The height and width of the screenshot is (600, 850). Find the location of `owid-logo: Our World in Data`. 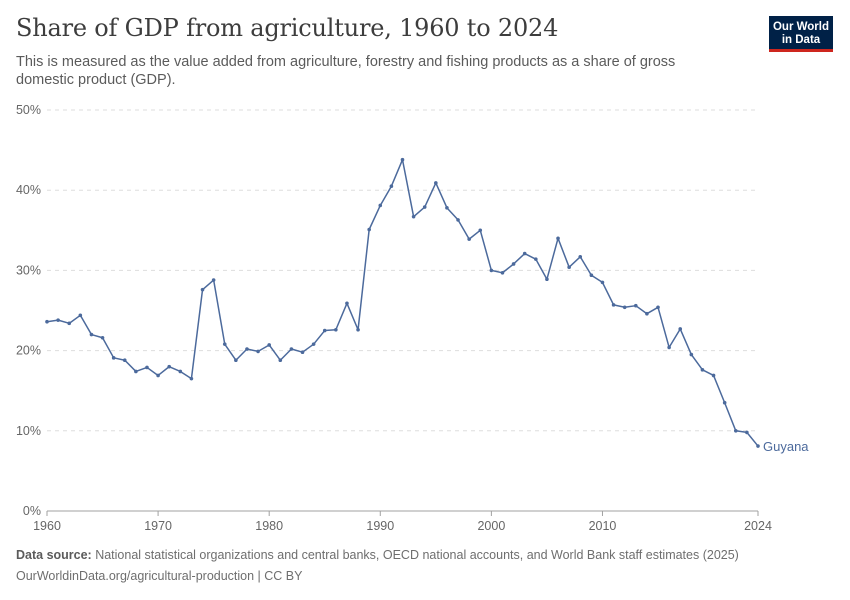

owid-logo: Our World in Data is located at coordinates (801, 34).